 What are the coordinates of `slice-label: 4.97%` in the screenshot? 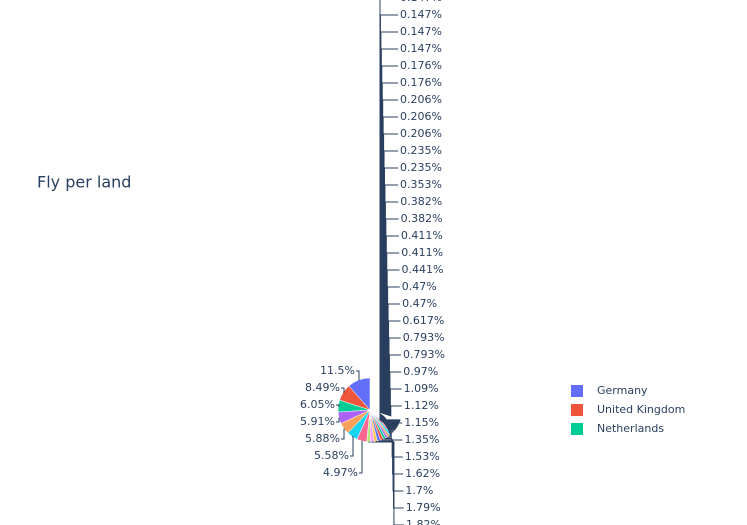 It's located at (340, 472).